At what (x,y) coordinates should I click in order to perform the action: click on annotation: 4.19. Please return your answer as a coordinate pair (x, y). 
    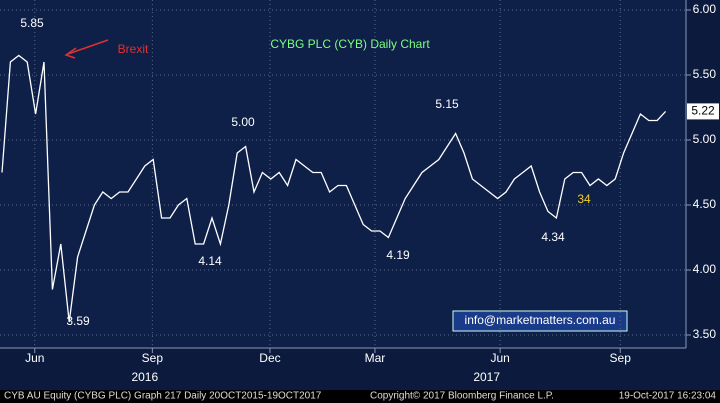
    Looking at the image, I should click on (398, 255).